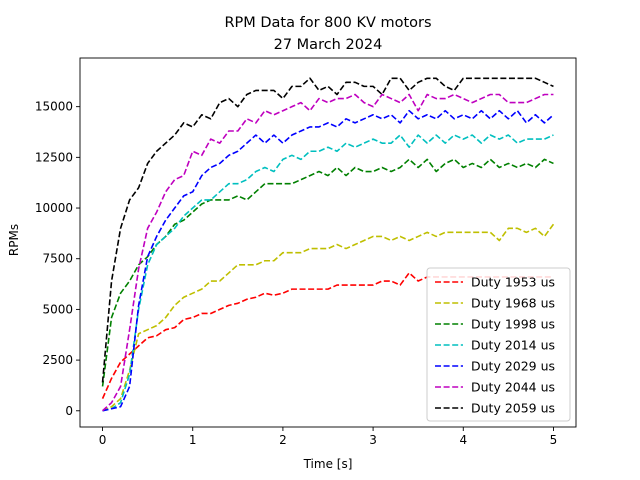 The height and width of the screenshot is (480, 640). What do you see at coordinates (14, 240) in the screenshot?
I see `y-axis-title: RPMs` at bounding box center [14, 240].